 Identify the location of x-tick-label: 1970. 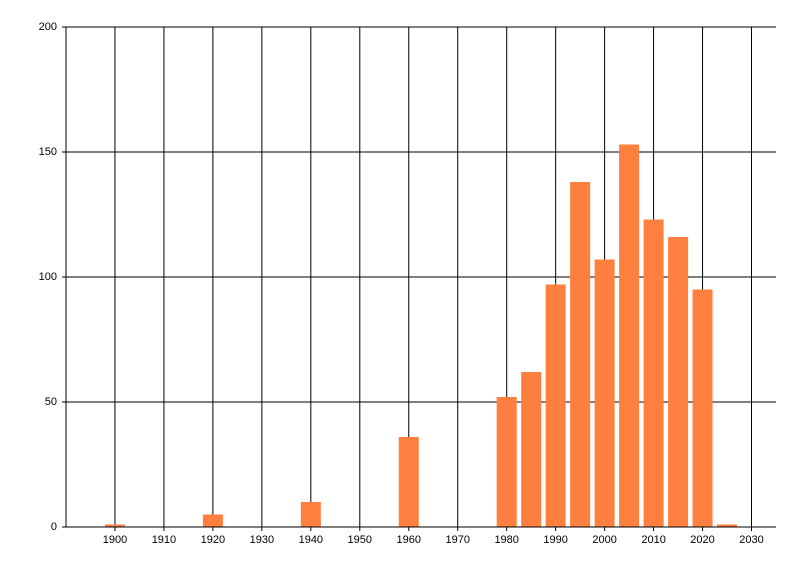
(457, 540).